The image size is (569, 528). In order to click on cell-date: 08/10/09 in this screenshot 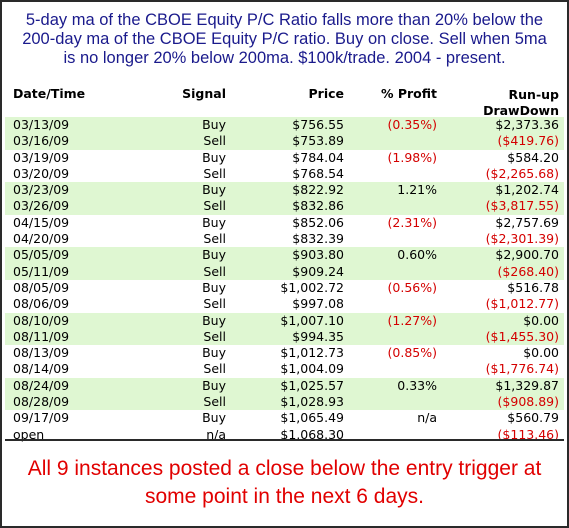, I will do `click(41, 320)`.